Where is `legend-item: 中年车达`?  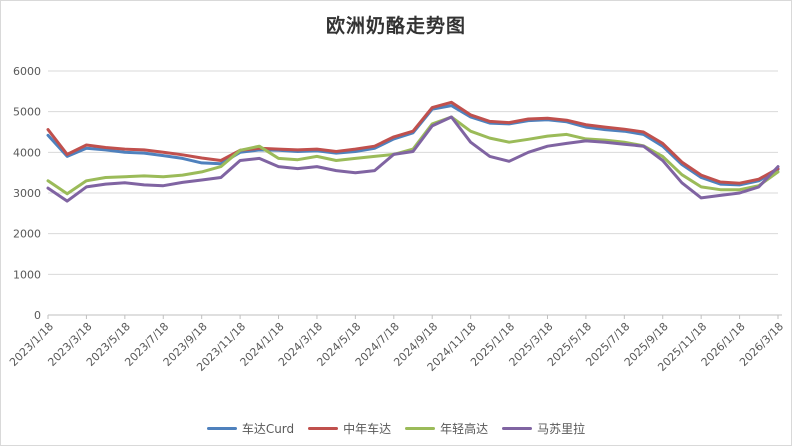
legend-item: 中年车达 is located at coordinates (349, 428).